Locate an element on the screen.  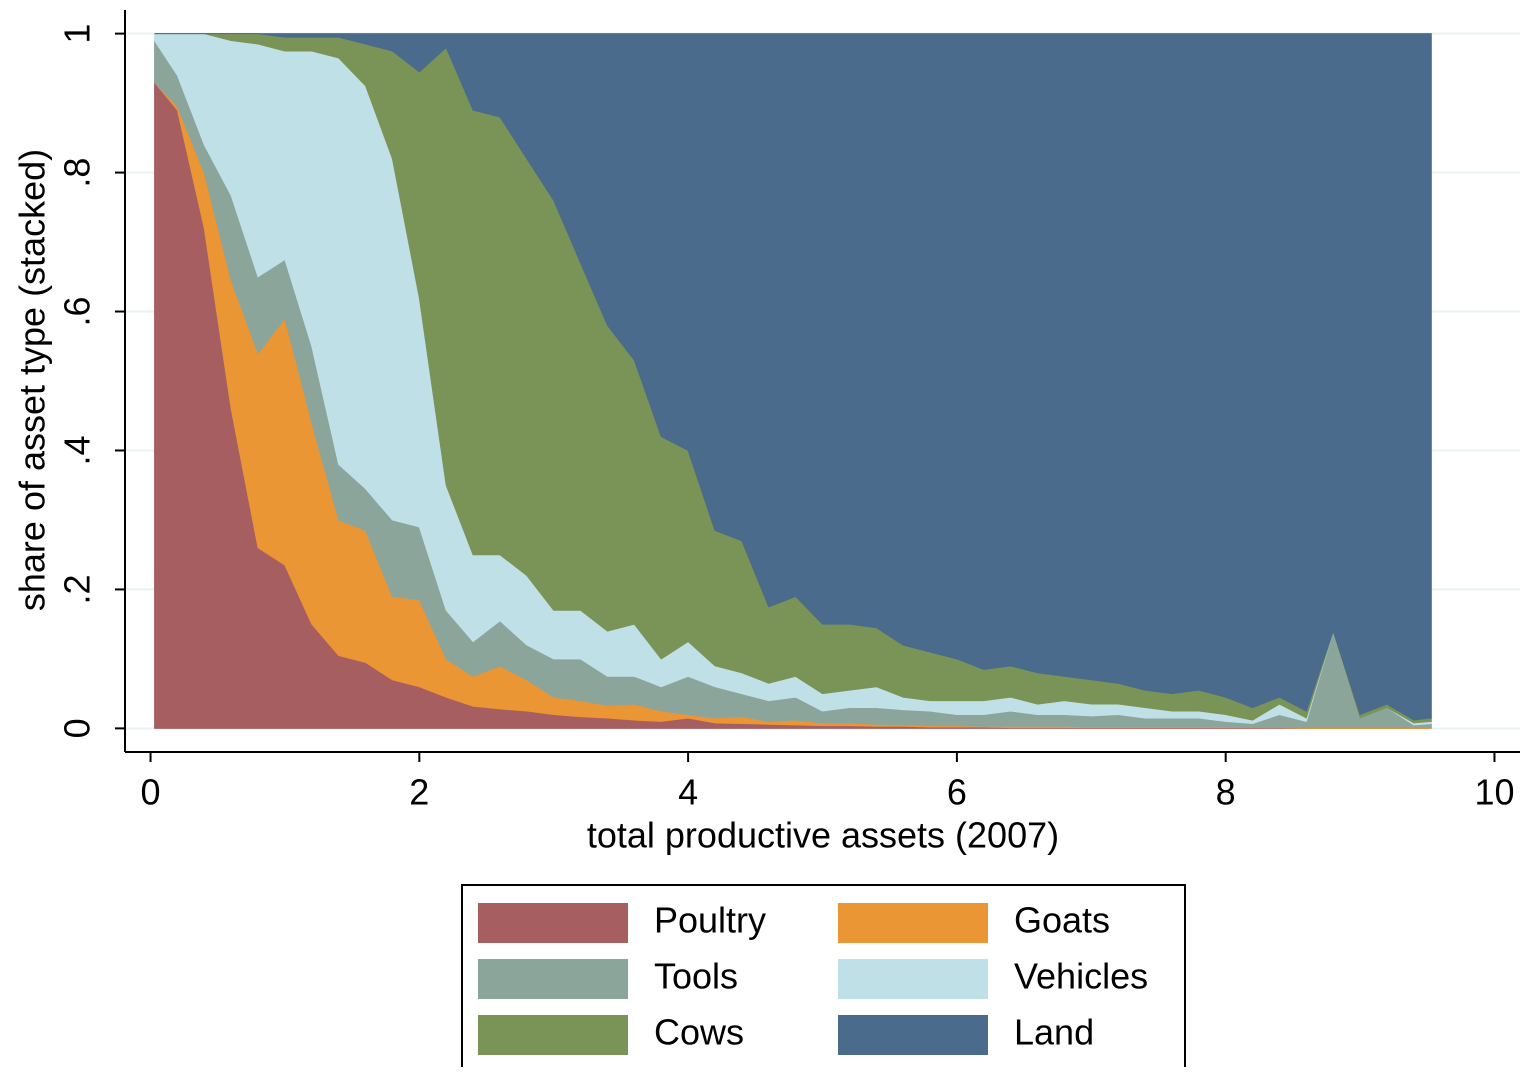
x-tick-label: 6 is located at coordinates (957, 792).